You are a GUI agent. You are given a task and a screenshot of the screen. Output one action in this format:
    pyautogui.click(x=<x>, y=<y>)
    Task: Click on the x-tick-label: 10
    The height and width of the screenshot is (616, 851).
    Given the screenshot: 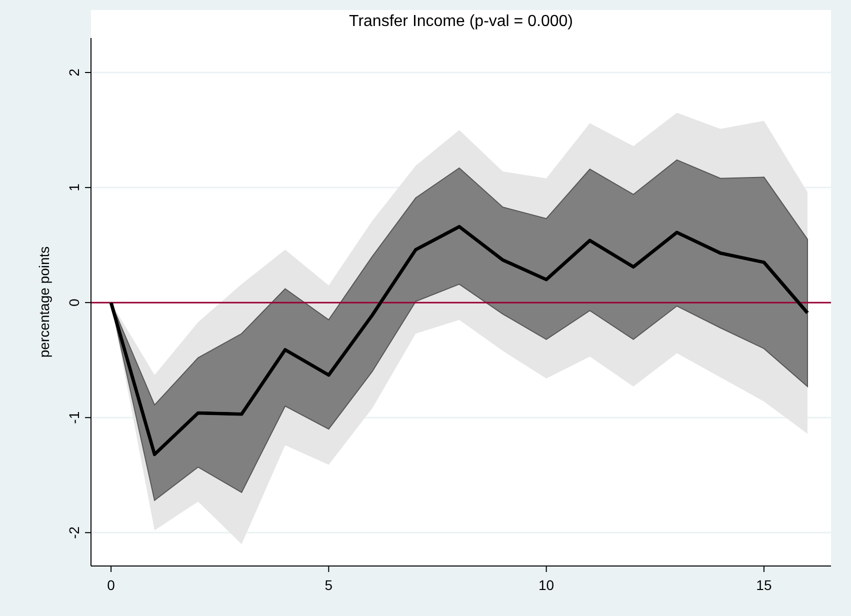 What is the action you would take?
    pyautogui.click(x=546, y=585)
    